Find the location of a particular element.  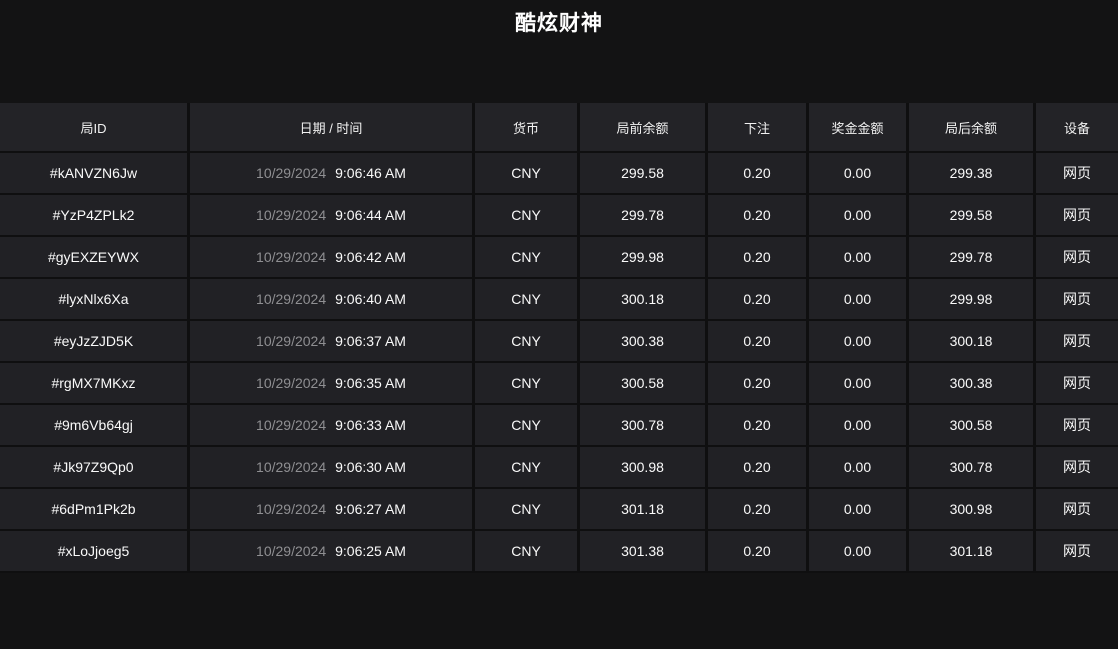

cell-round-id: #rgMX7MKxz is located at coordinates (95, 384).